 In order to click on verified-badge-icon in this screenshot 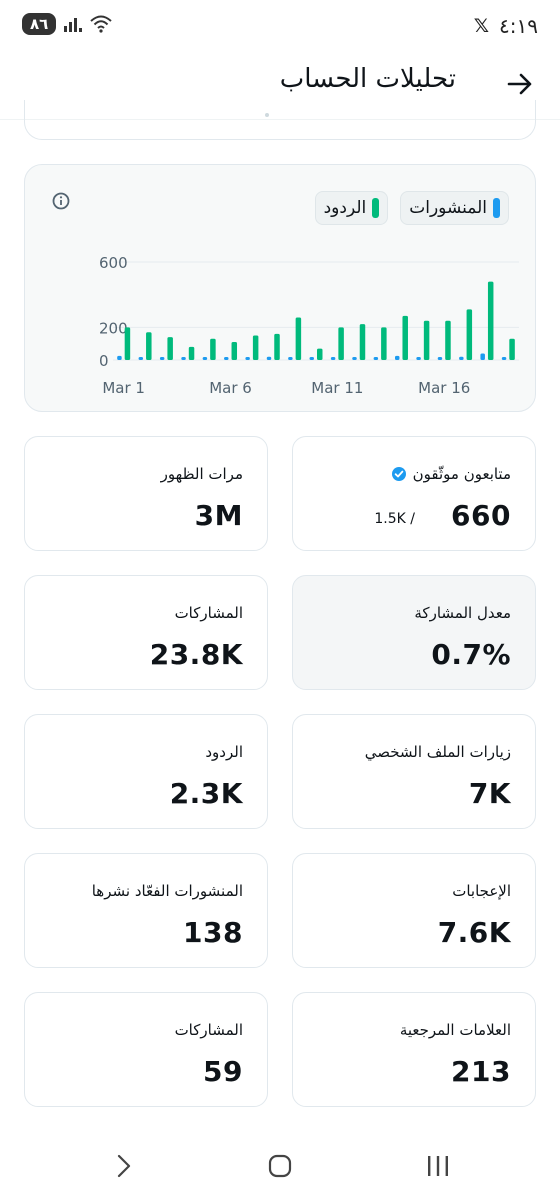, I will do `click(398, 474)`.